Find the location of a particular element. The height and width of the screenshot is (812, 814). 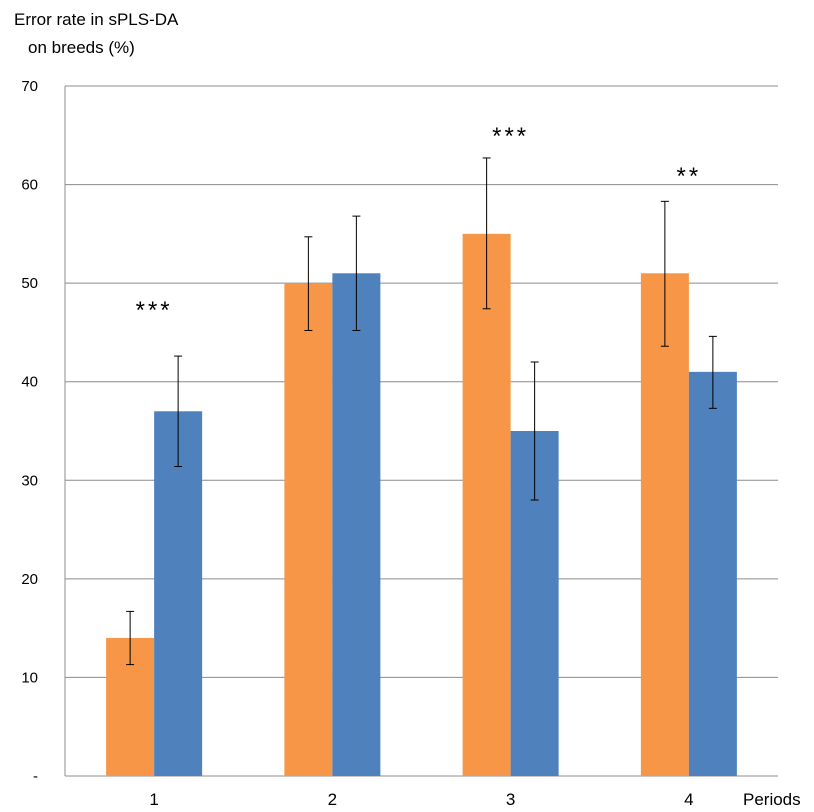

y-tick-label: 70 is located at coordinates (29, 86).